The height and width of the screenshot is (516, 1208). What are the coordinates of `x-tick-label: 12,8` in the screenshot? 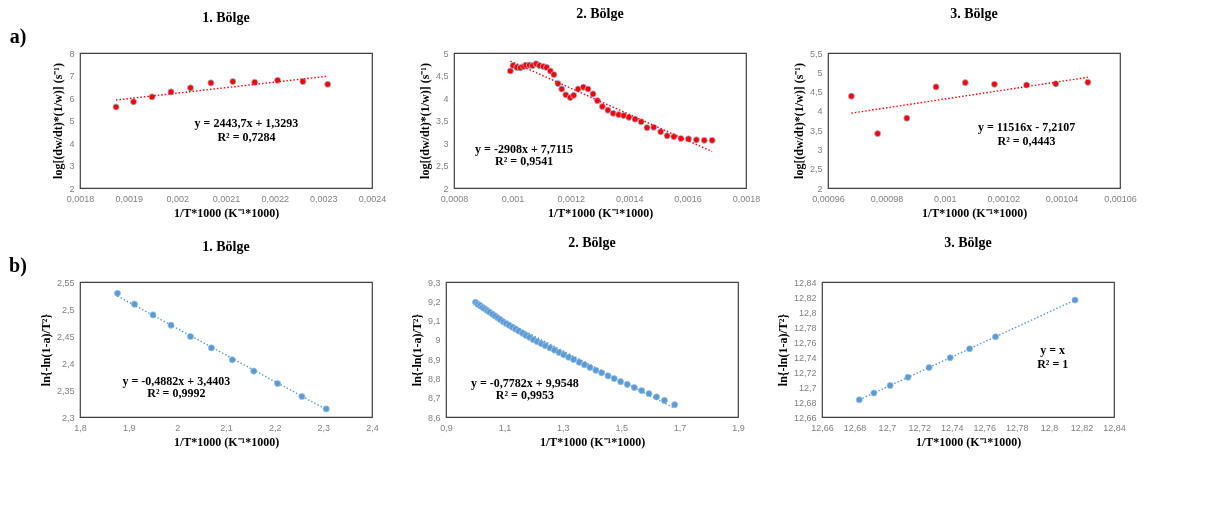 It's located at (1049, 427).